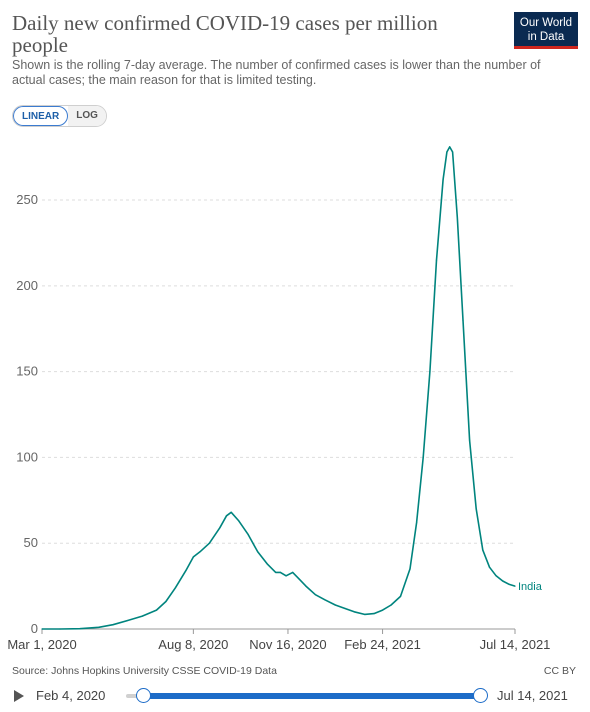 Image resolution: width=590 pixels, height=712 pixels. What do you see at coordinates (546, 23) in the screenshot?
I see `logo-line-1: Our World` at bounding box center [546, 23].